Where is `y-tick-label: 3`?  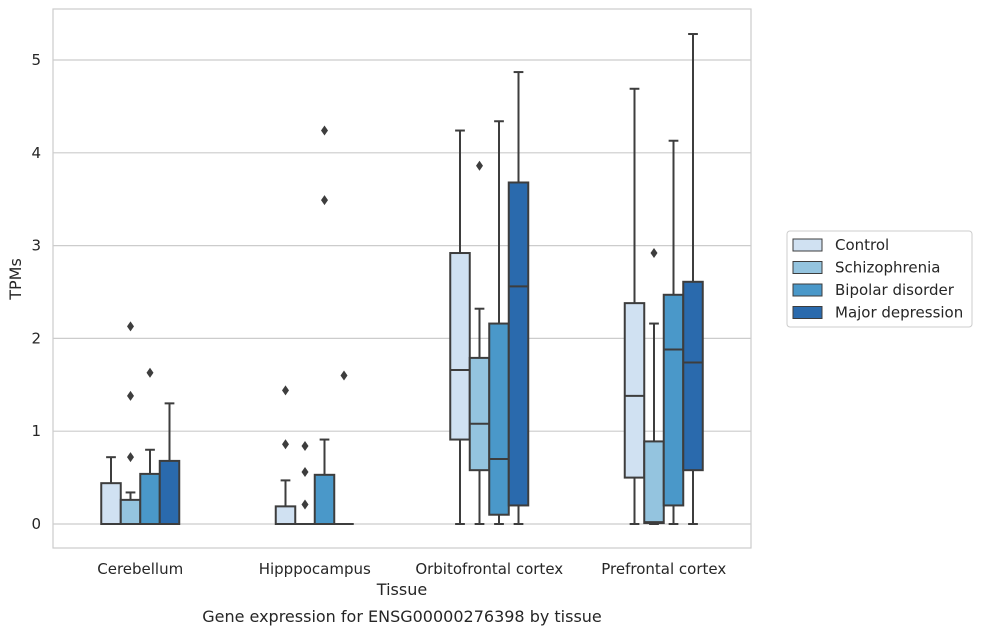
y-tick-label: 3 is located at coordinates (36, 246).